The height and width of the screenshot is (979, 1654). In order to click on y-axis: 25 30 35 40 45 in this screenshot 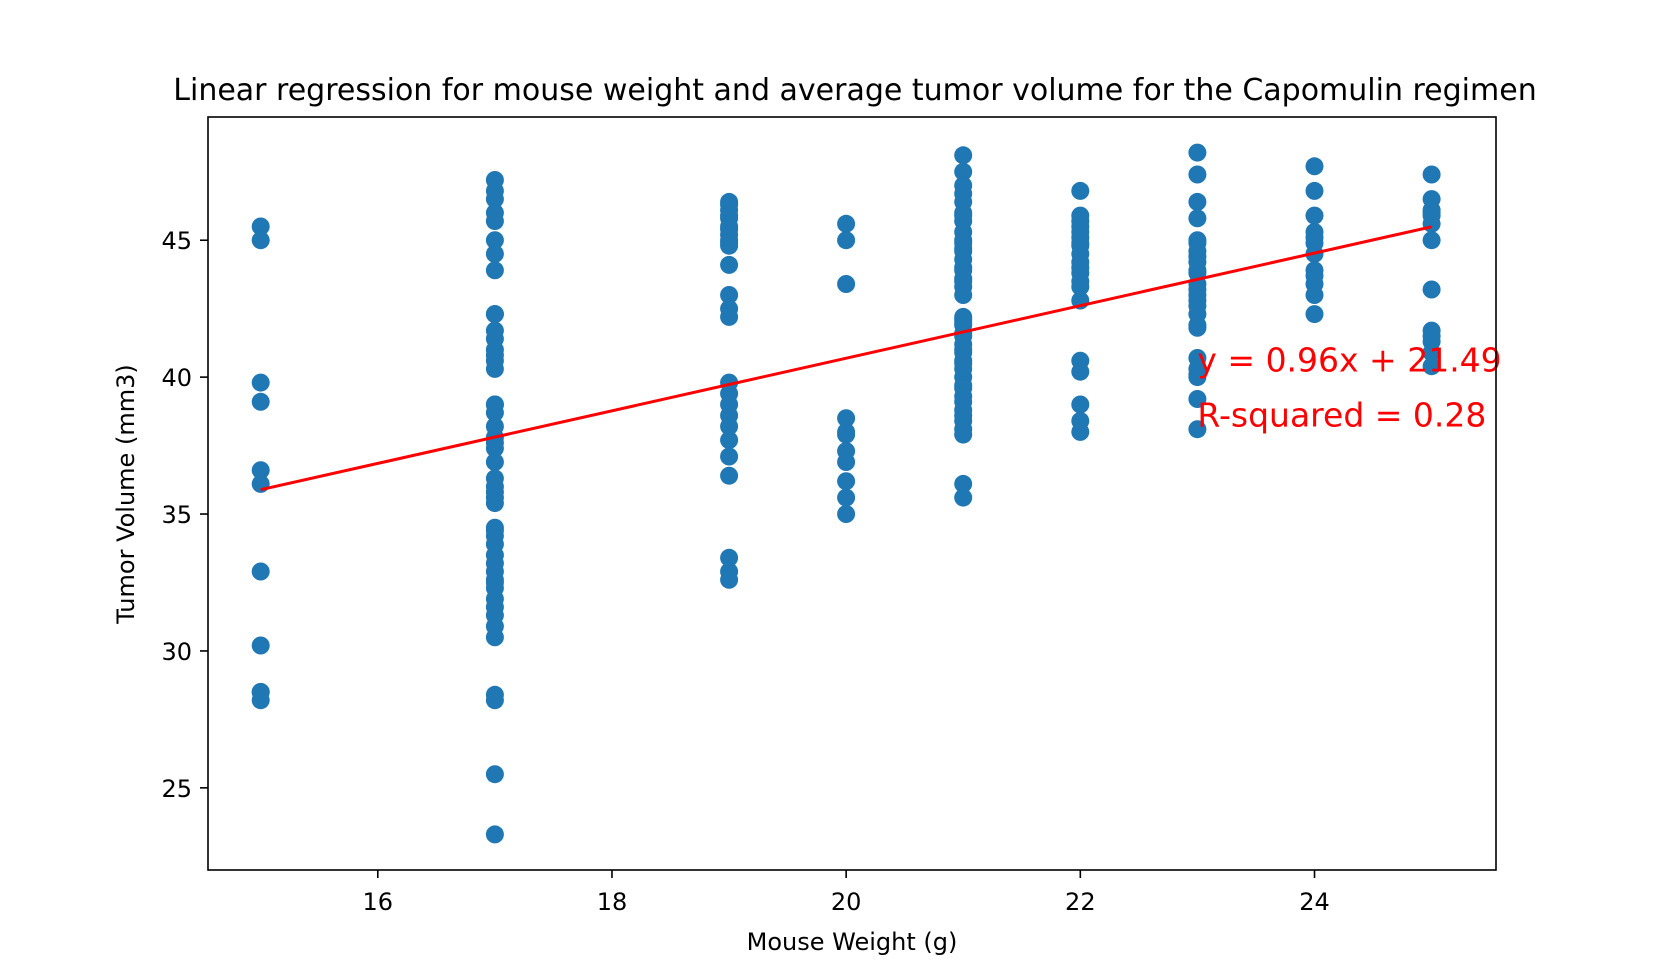, I will do `click(184, 515)`.